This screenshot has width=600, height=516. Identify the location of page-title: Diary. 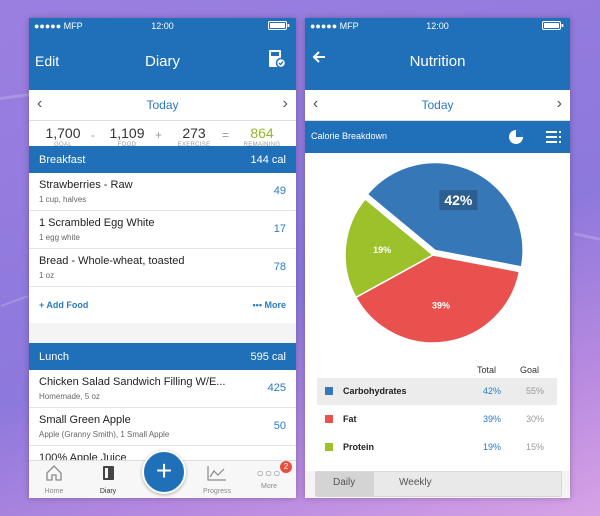
(162, 61).